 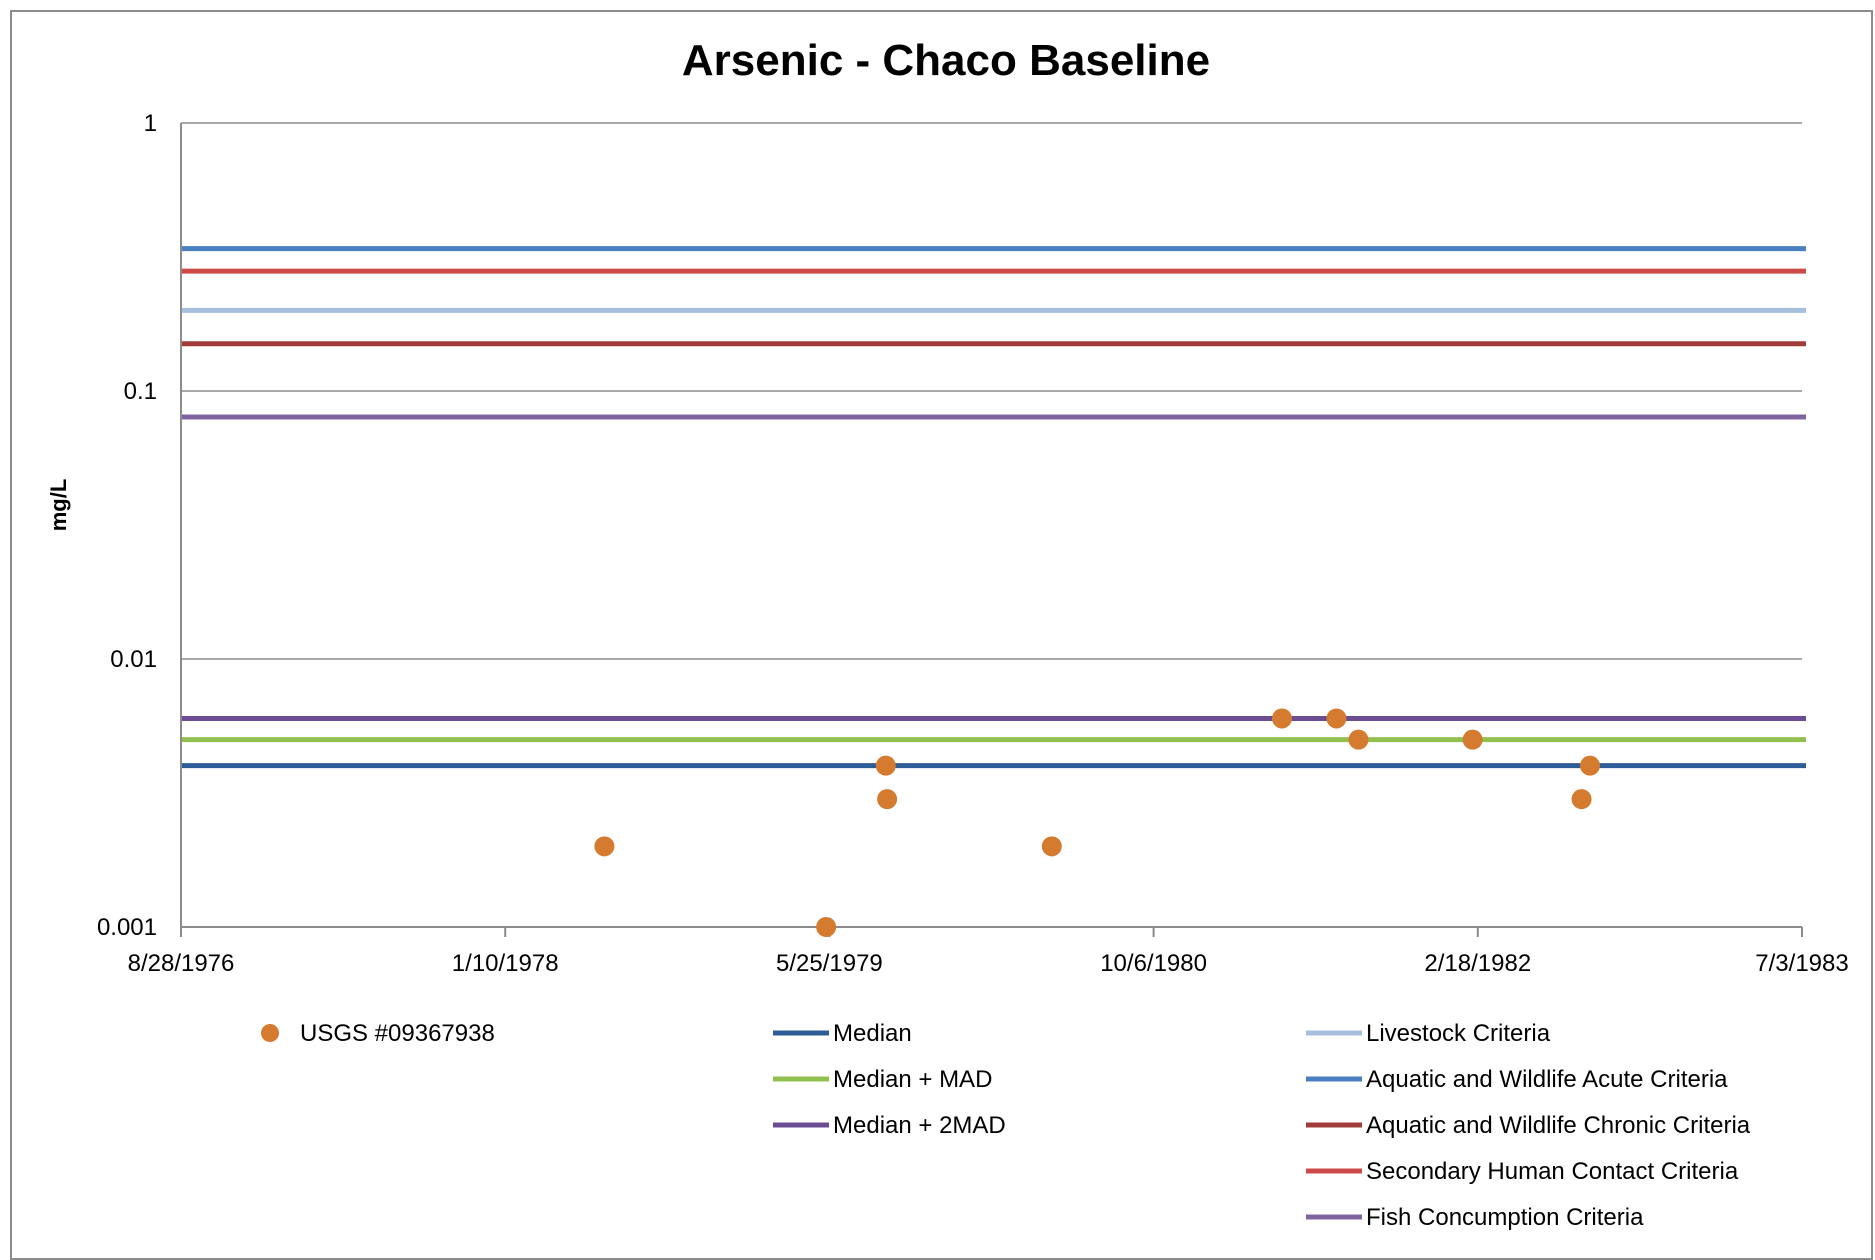 I want to click on legend-item: Aquatic and Wildlife Chronic Criteria, so click(x=1528, y=1125).